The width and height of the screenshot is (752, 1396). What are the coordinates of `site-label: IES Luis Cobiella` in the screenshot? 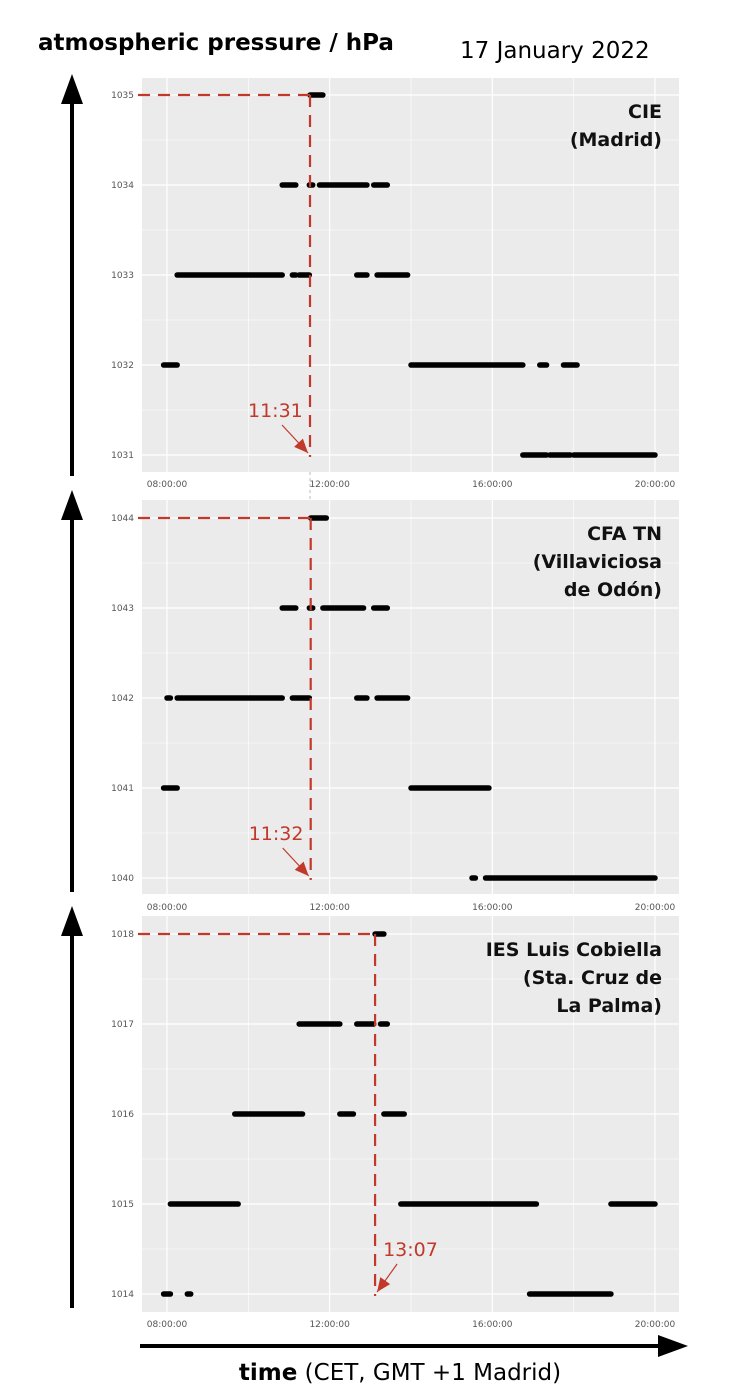 It's located at (574, 950).